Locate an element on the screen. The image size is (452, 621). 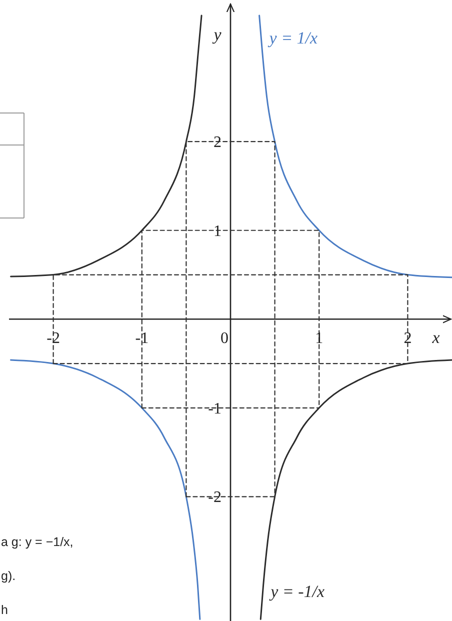
y-axis-title: y is located at coordinates (217, 34).